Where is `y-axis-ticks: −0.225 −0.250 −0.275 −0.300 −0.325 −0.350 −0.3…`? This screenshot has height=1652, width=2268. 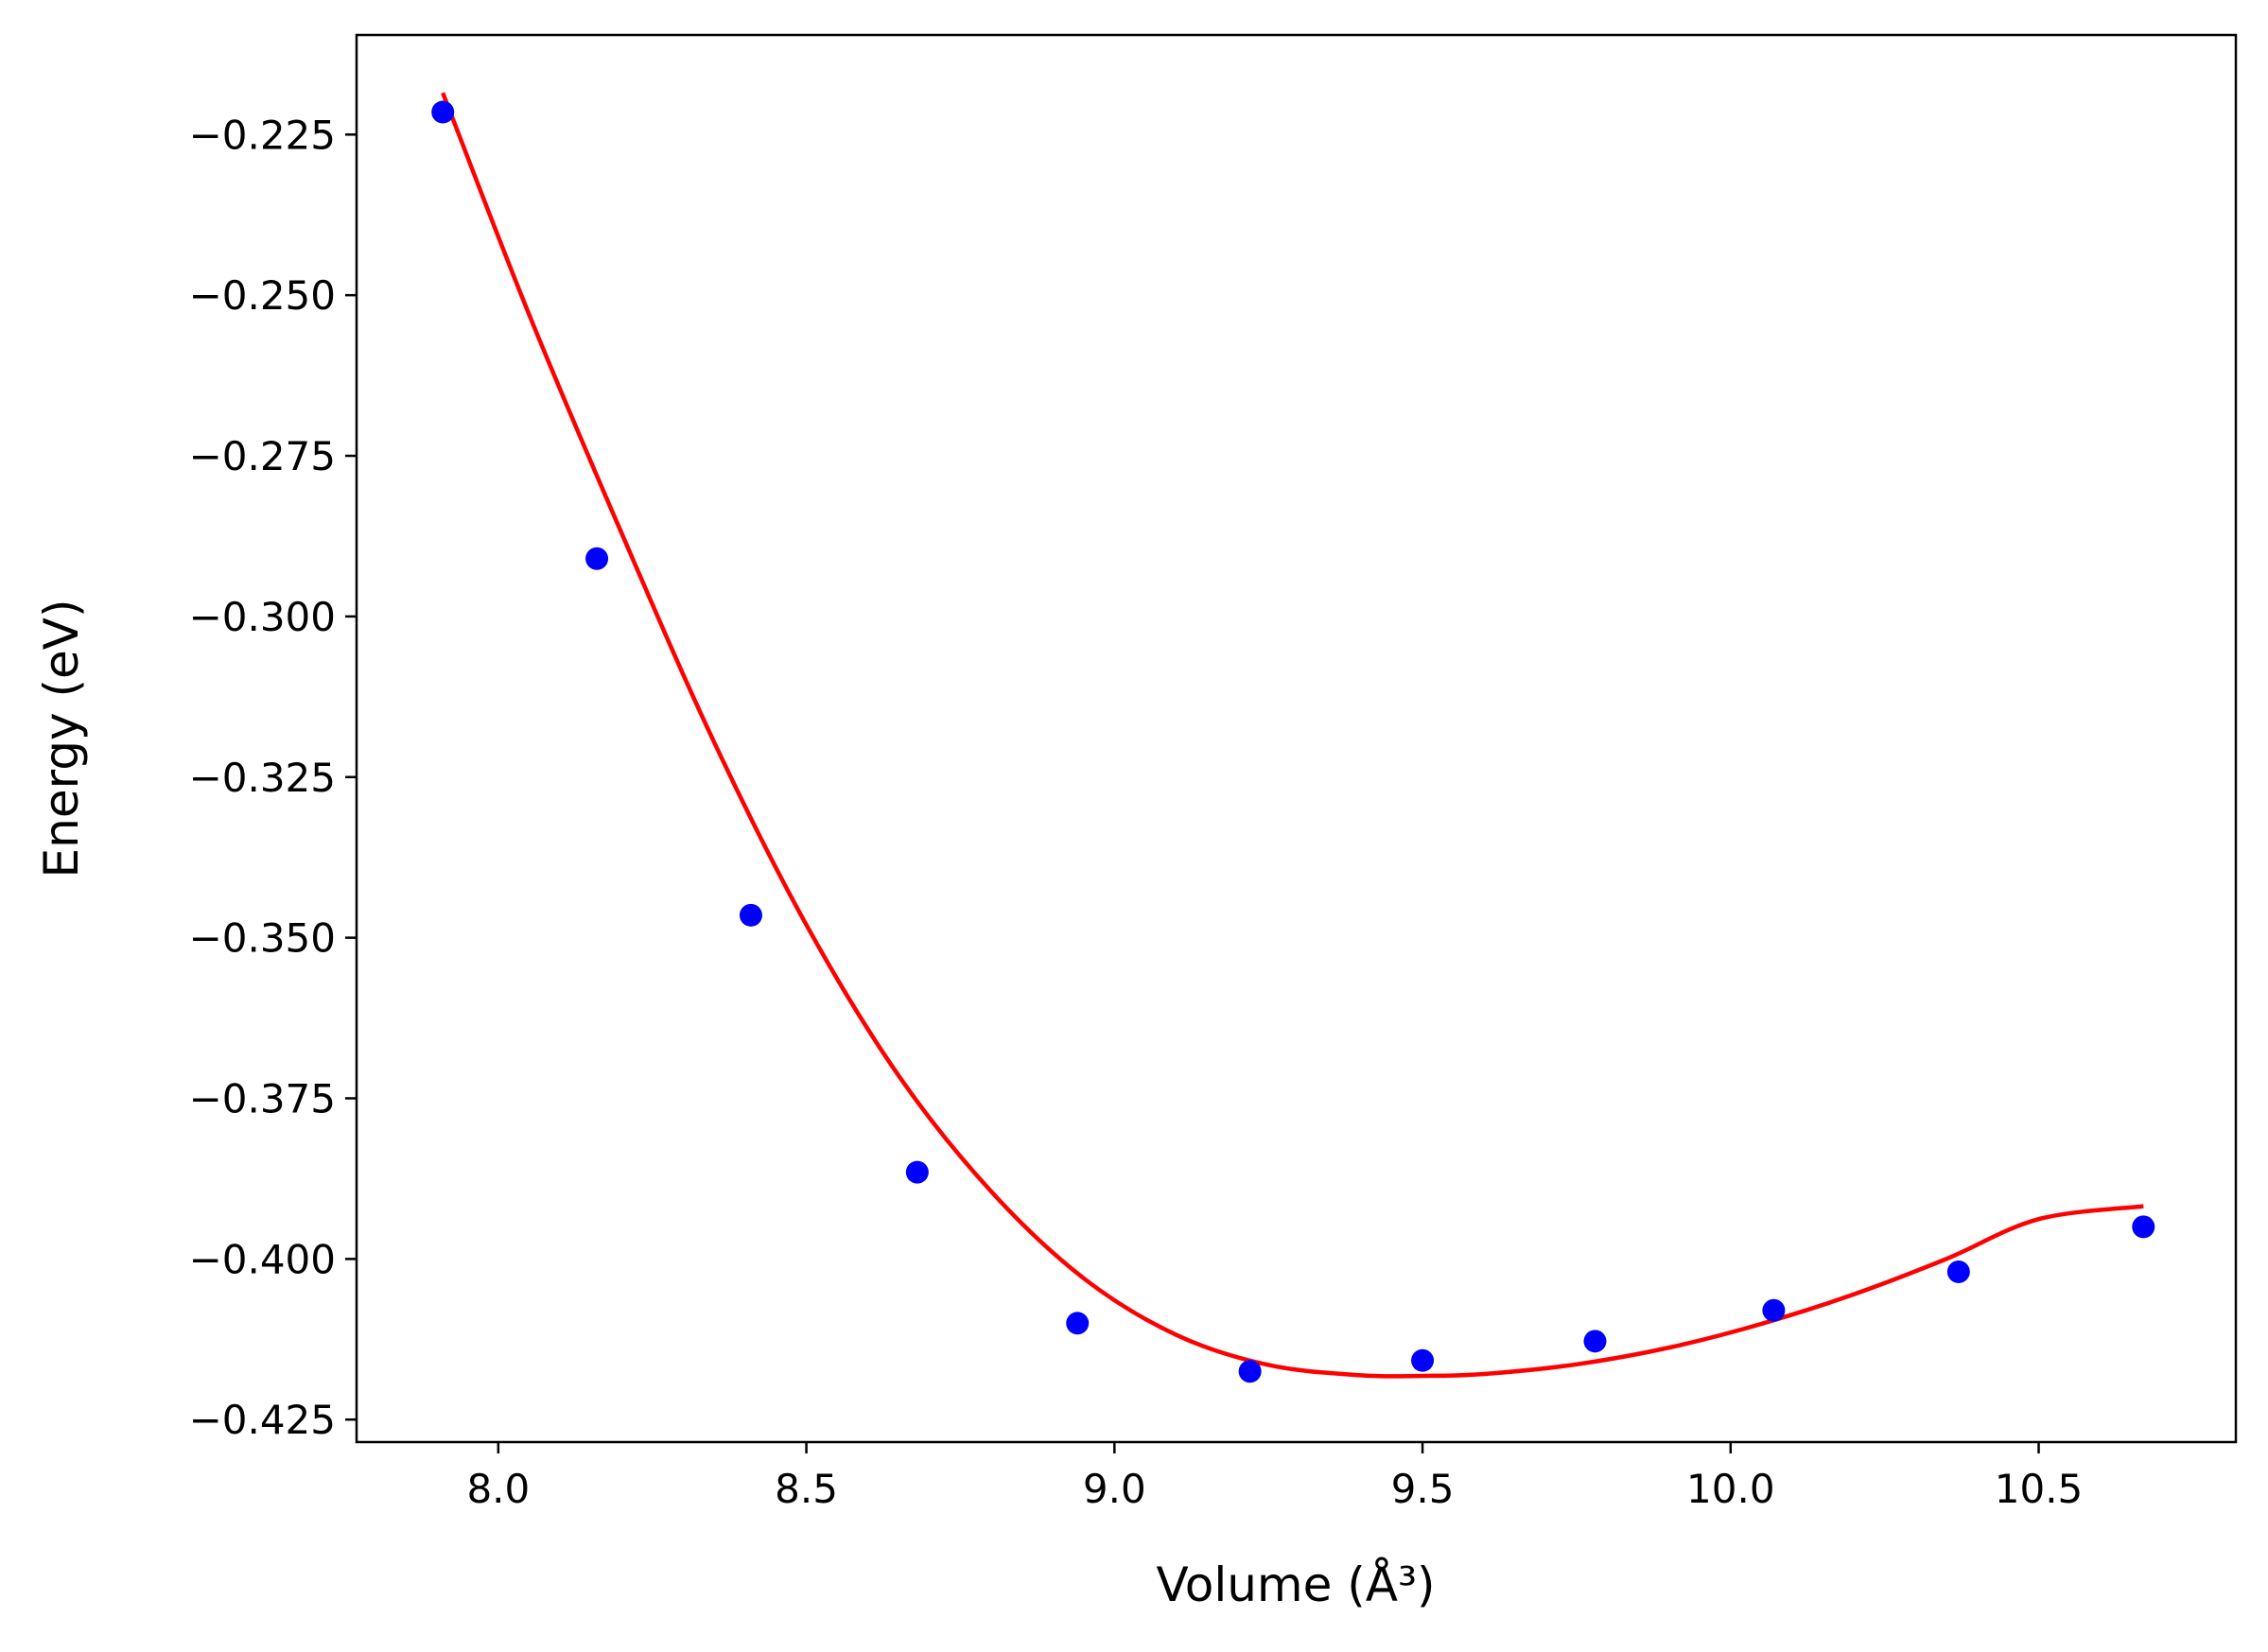 y-axis-ticks: −0.225 −0.250 −0.275 −0.300 −0.325 −0.350 −0.3… is located at coordinates (273, 778).